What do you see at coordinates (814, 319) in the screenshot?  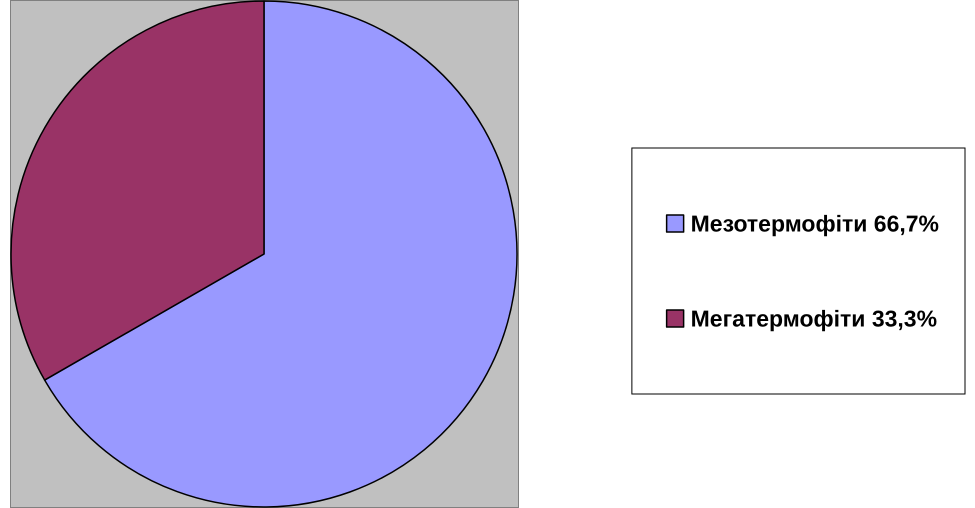 I see `legend-label: Мегатермофіти 33,3%` at bounding box center [814, 319].